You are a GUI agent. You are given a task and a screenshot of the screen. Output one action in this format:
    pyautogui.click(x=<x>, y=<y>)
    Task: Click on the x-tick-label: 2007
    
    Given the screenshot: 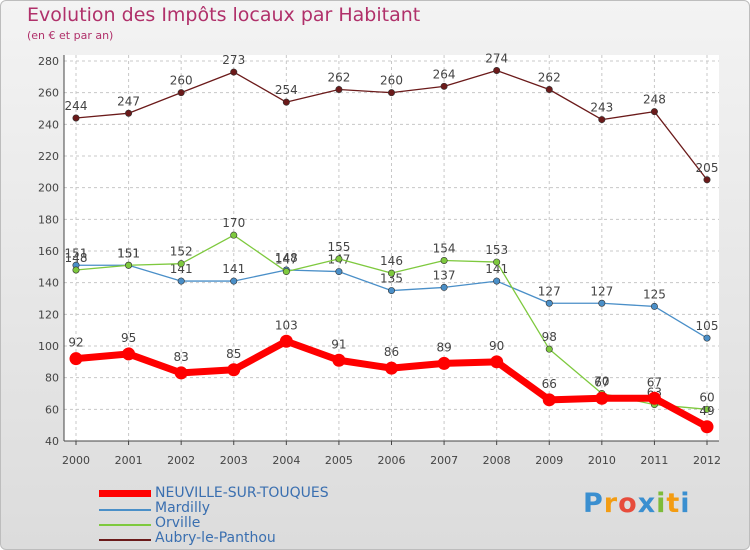 What is the action you would take?
    pyautogui.click(x=444, y=460)
    